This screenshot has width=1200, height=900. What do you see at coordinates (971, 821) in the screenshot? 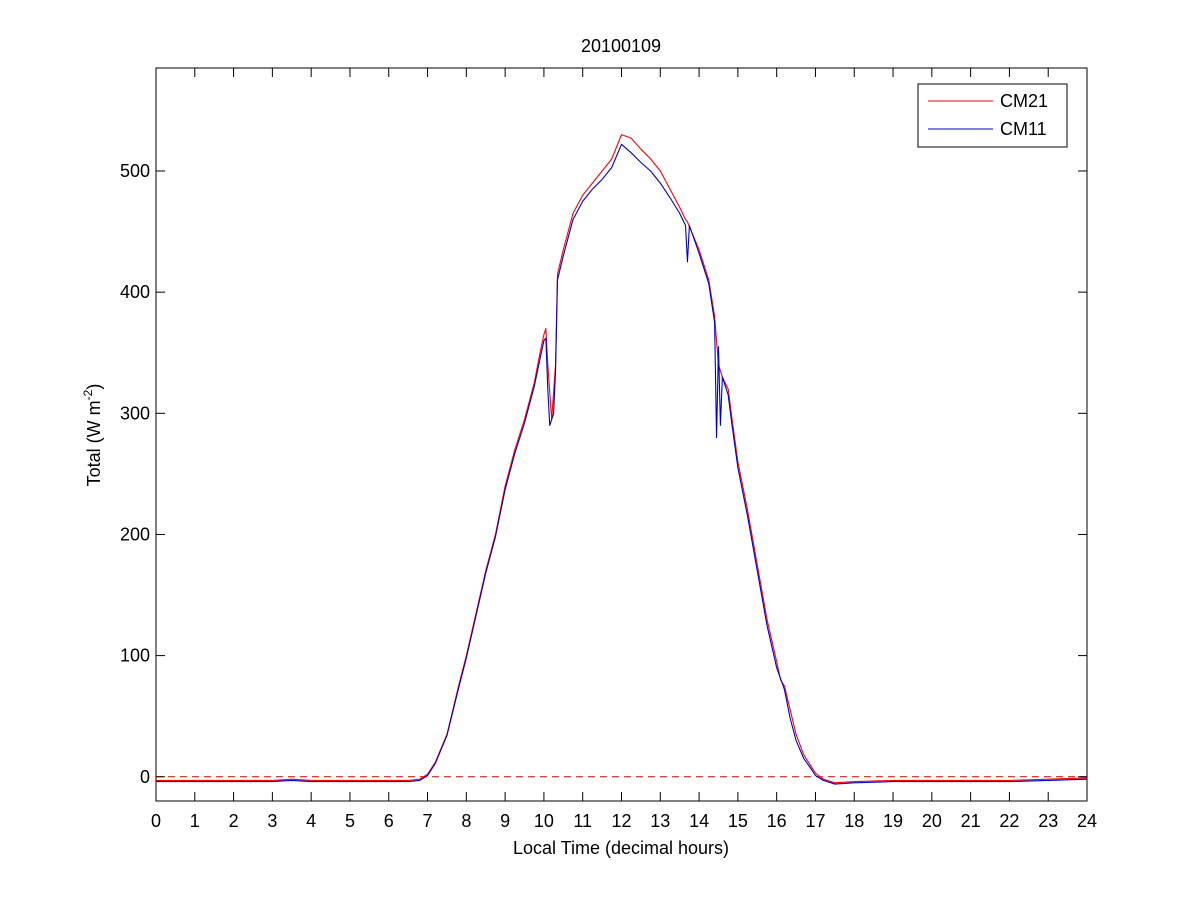
I see `x-tick-label: 21` at bounding box center [971, 821].